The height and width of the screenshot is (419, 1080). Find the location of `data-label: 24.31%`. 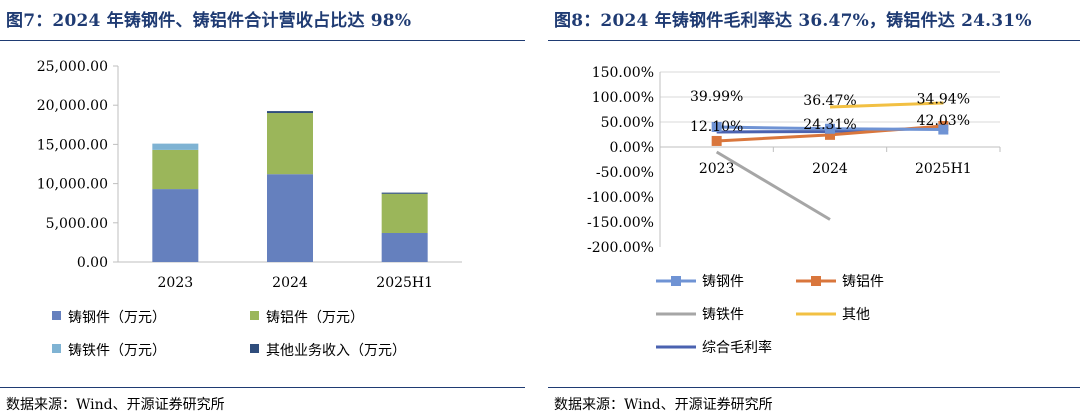

data-label: 24.31% is located at coordinates (829, 125).